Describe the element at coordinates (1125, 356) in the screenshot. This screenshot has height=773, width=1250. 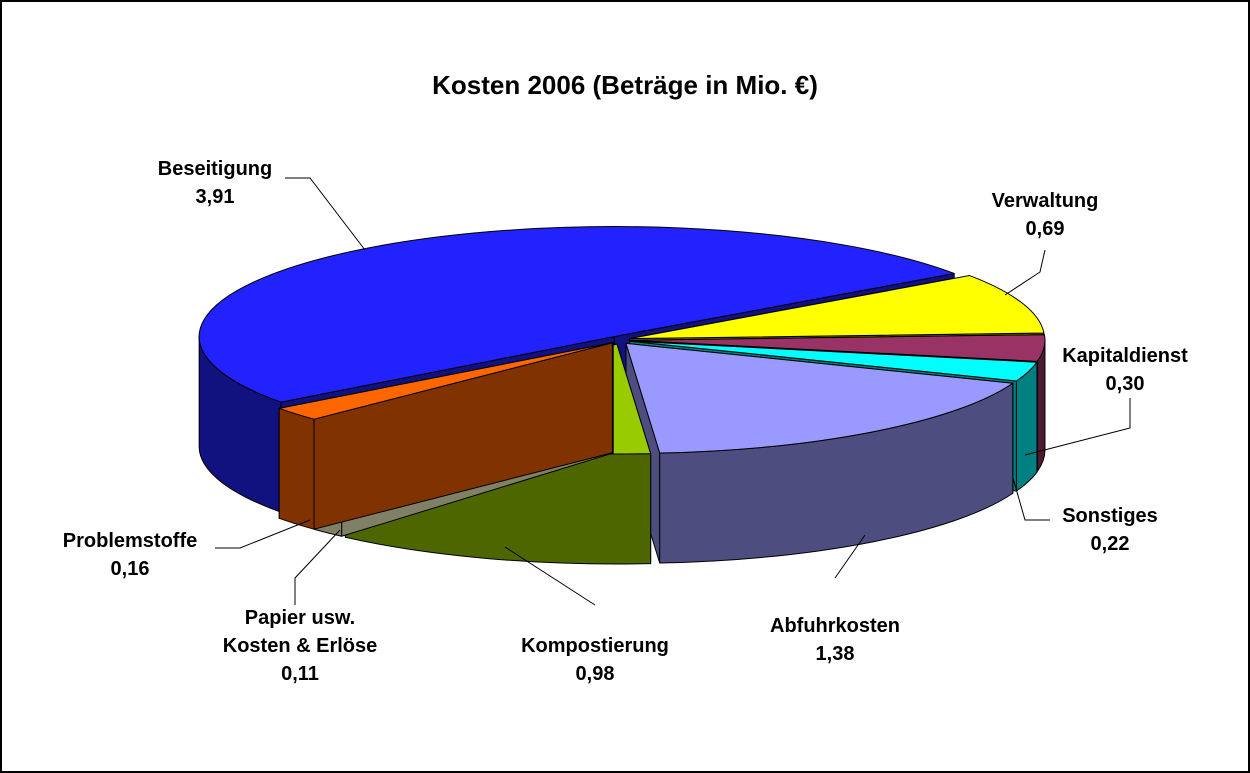
I see `slice-name: Kapitaldienst` at that location.